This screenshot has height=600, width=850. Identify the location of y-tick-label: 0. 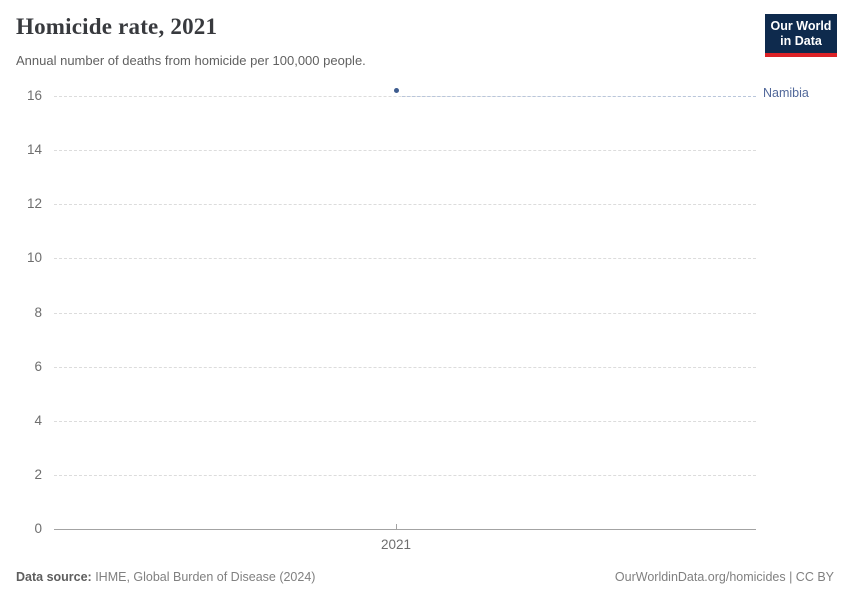
(38, 528).